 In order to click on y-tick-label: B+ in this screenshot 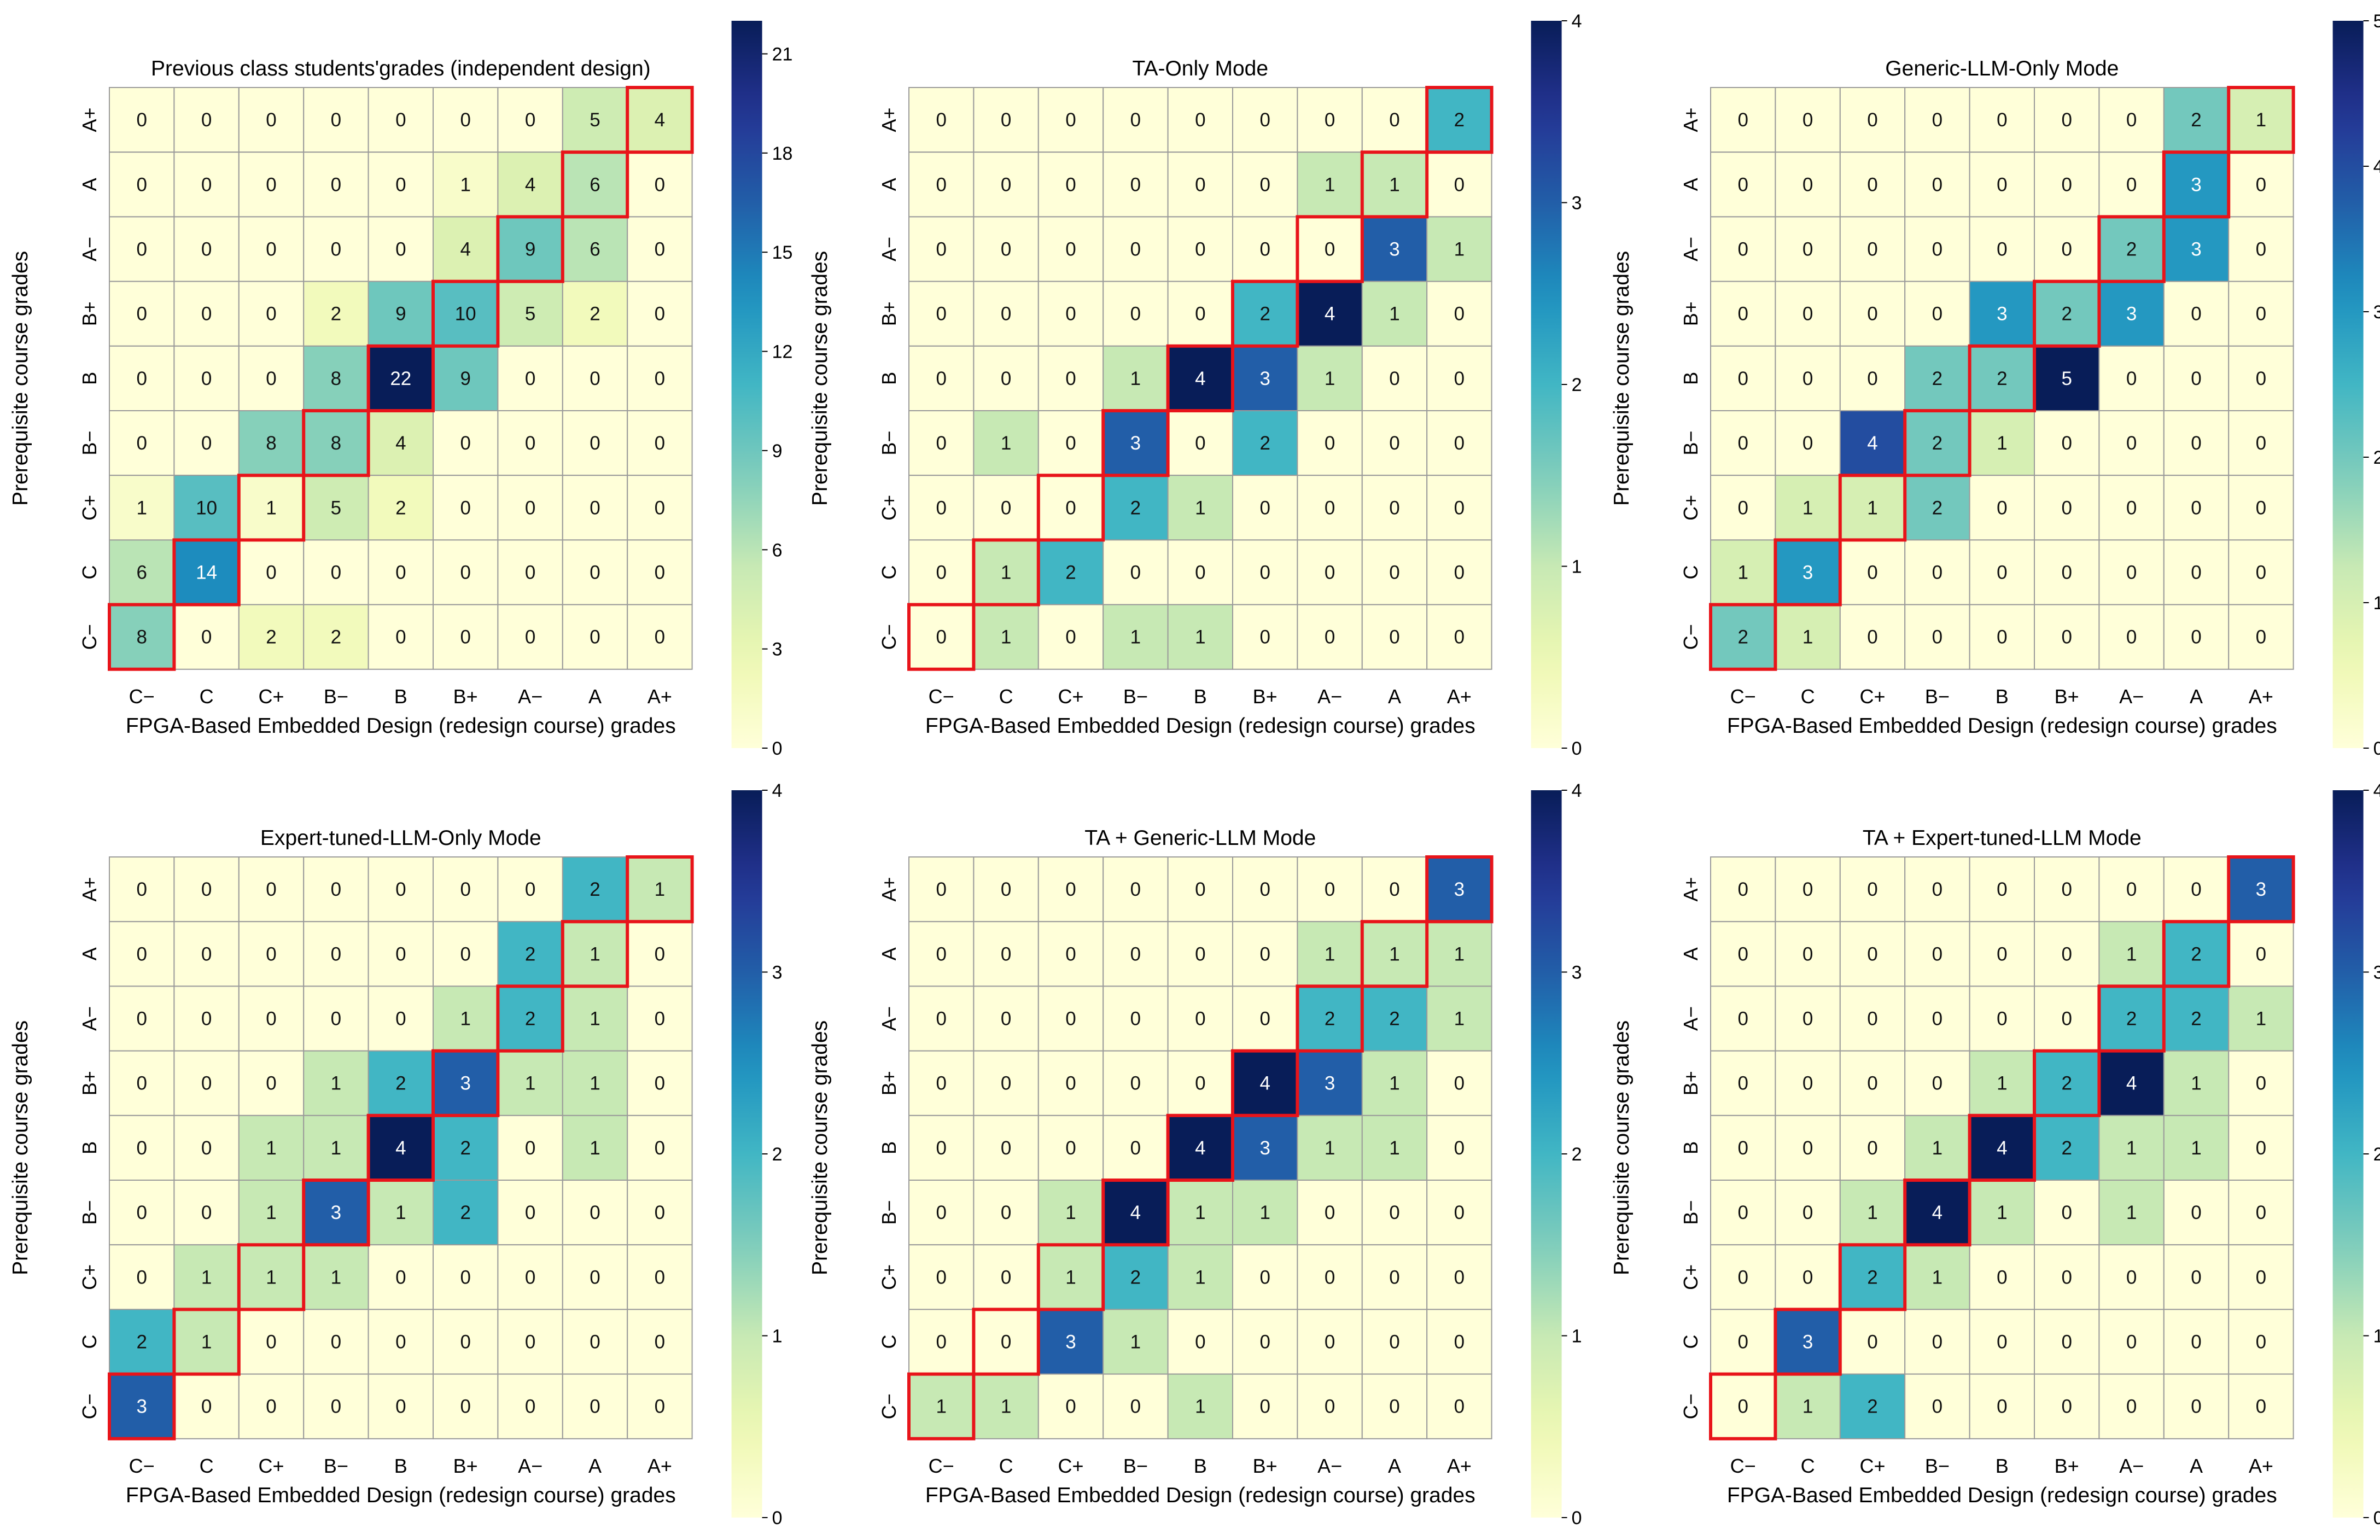, I will do `click(889, 313)`.